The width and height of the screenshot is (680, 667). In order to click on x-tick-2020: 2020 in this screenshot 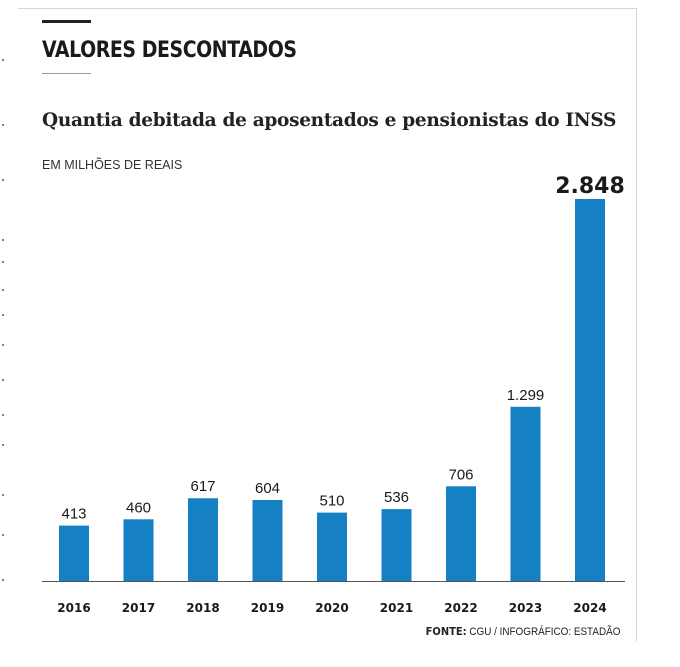, I will do `click(331, 608)`.